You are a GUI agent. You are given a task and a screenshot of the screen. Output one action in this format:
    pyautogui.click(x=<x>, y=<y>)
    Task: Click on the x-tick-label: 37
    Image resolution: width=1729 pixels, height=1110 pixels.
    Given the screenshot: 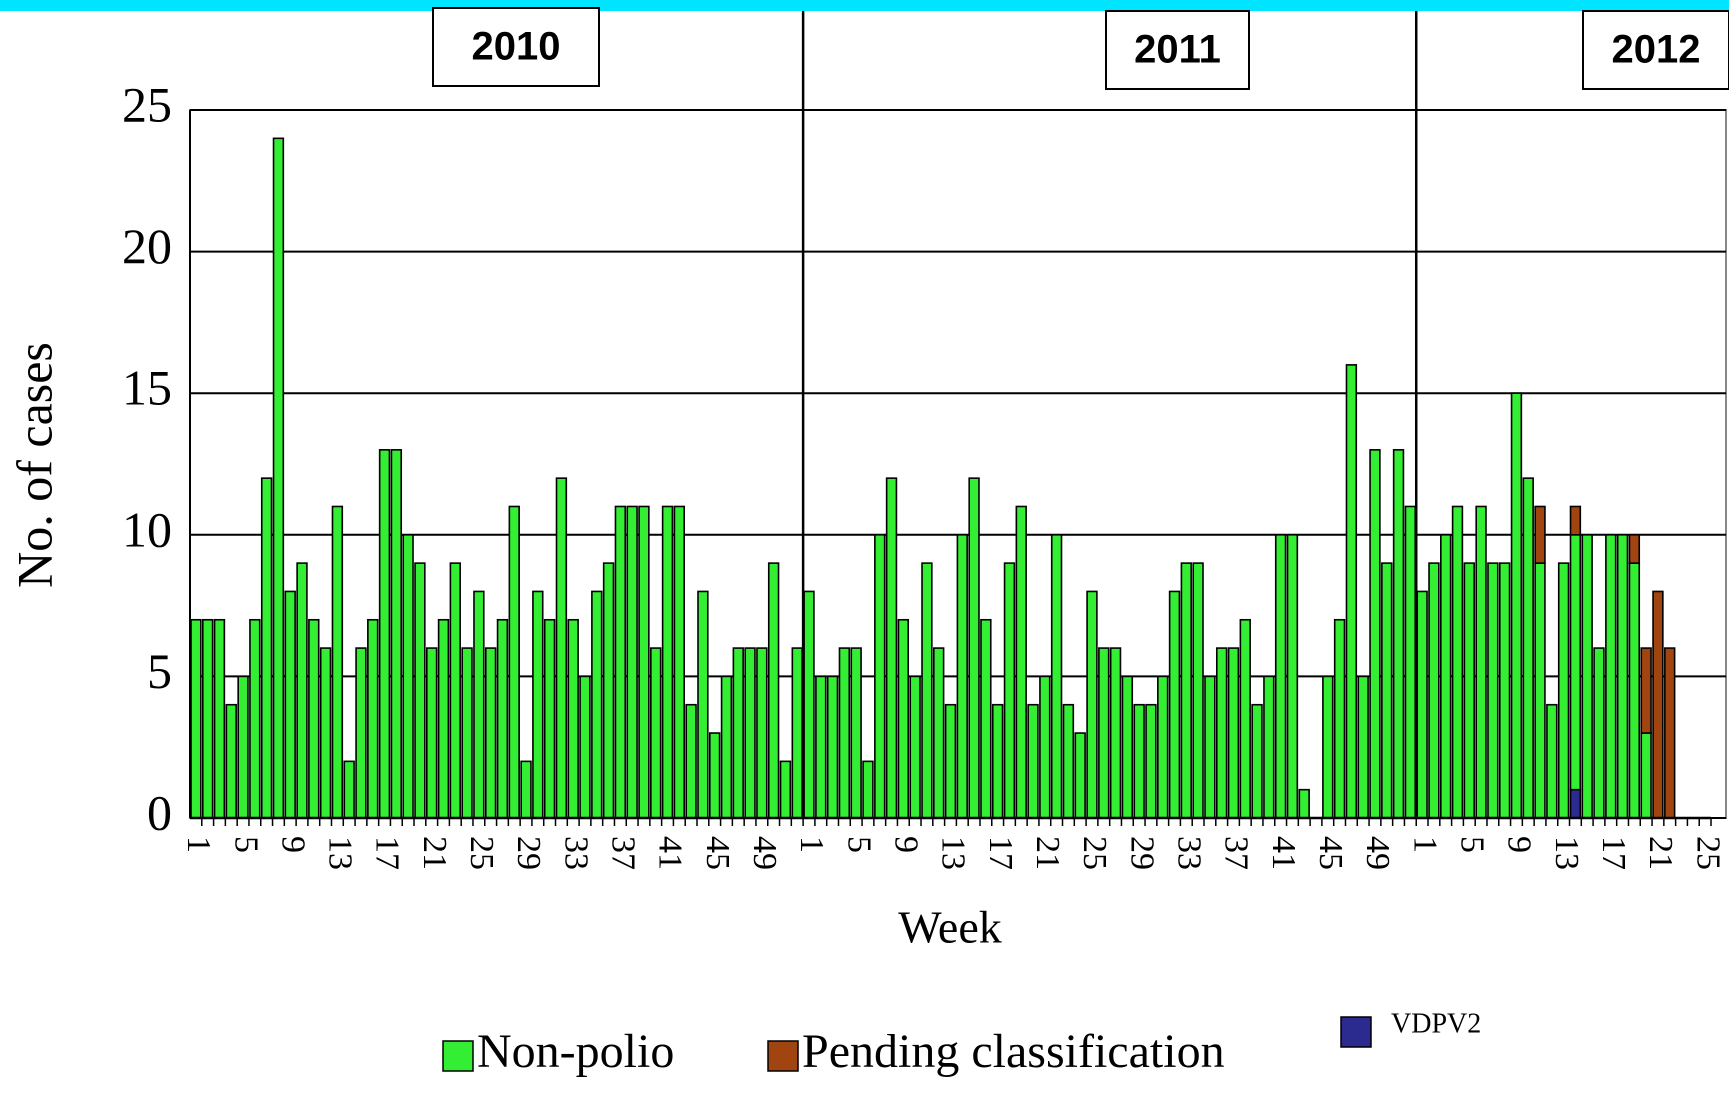 What is the action you would take?
    pyautogui.click(x=1236, y=853)
    